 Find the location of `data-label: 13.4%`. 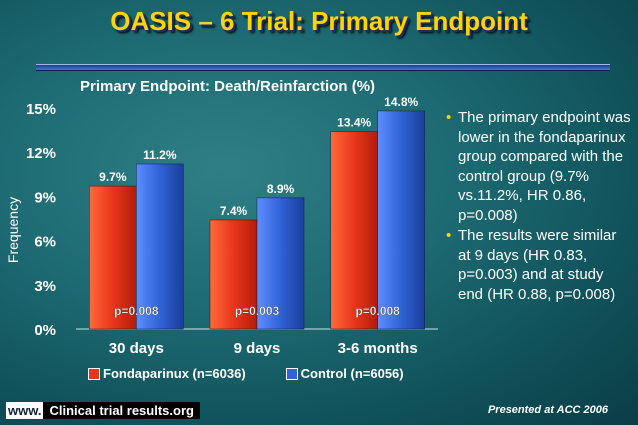

data-label: 13.4% is located at coordinates (354, 123).